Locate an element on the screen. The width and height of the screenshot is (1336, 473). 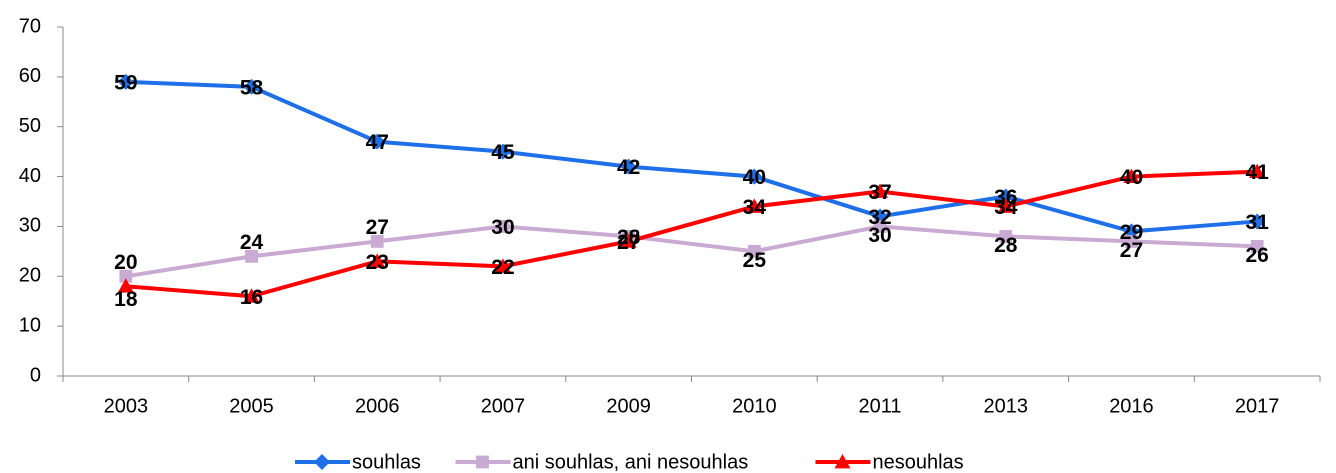
y-tick-label: 30 is located at coordinates (30, 226).